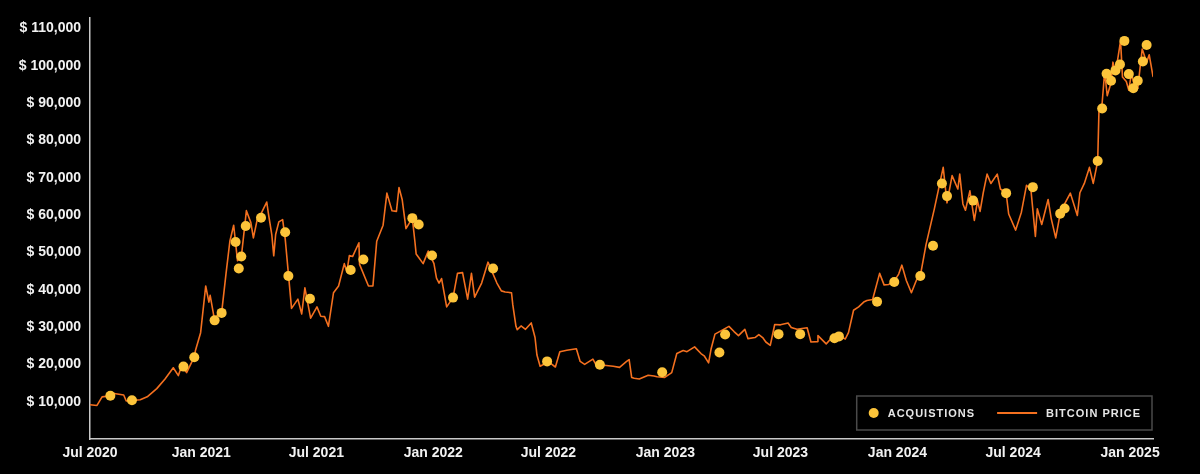 The width and height of the screenshot is (1200, 474). Describe the element at coordinates (931, 413) in the screenshot. I see `legend-label: ACQUISTIONS` at that location.